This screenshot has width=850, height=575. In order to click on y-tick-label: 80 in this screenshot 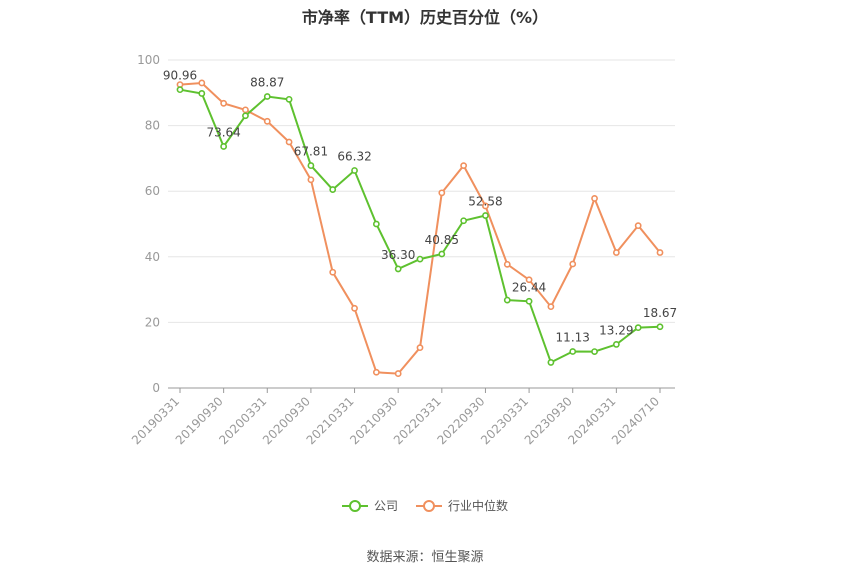, I will do `click(152, 126)`.